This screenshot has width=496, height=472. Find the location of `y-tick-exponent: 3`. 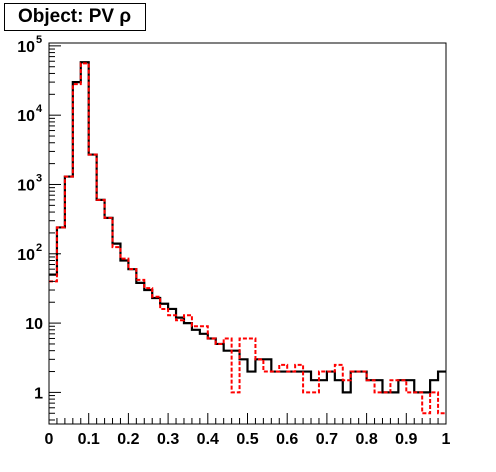

y-tick-exponent: 3 is located at coordinates (39, 178).